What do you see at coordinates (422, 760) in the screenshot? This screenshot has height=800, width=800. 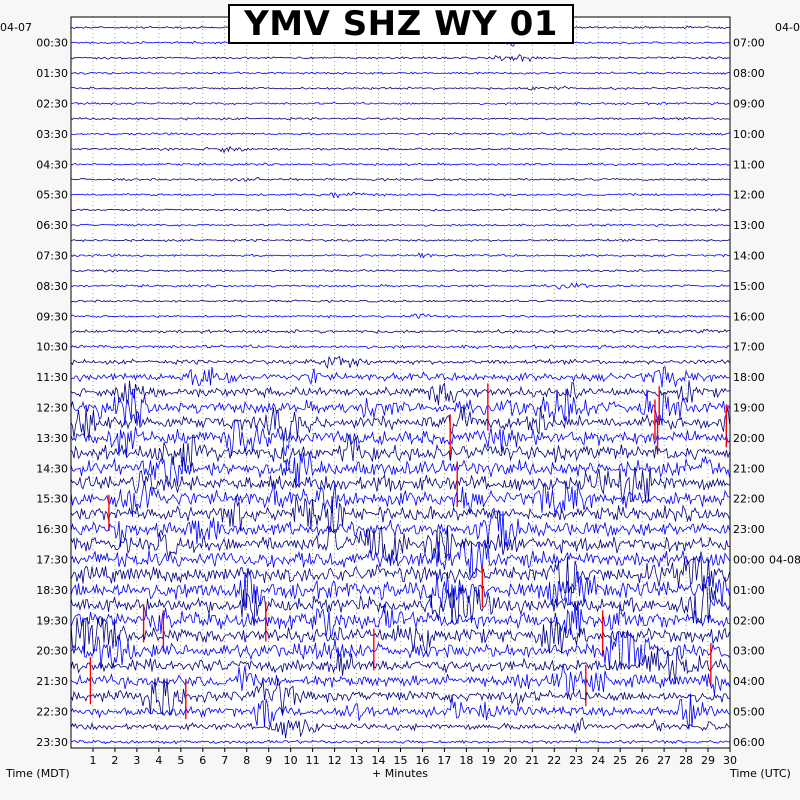 I see `x-tick-label: 16` at bounding box center [422, 760].